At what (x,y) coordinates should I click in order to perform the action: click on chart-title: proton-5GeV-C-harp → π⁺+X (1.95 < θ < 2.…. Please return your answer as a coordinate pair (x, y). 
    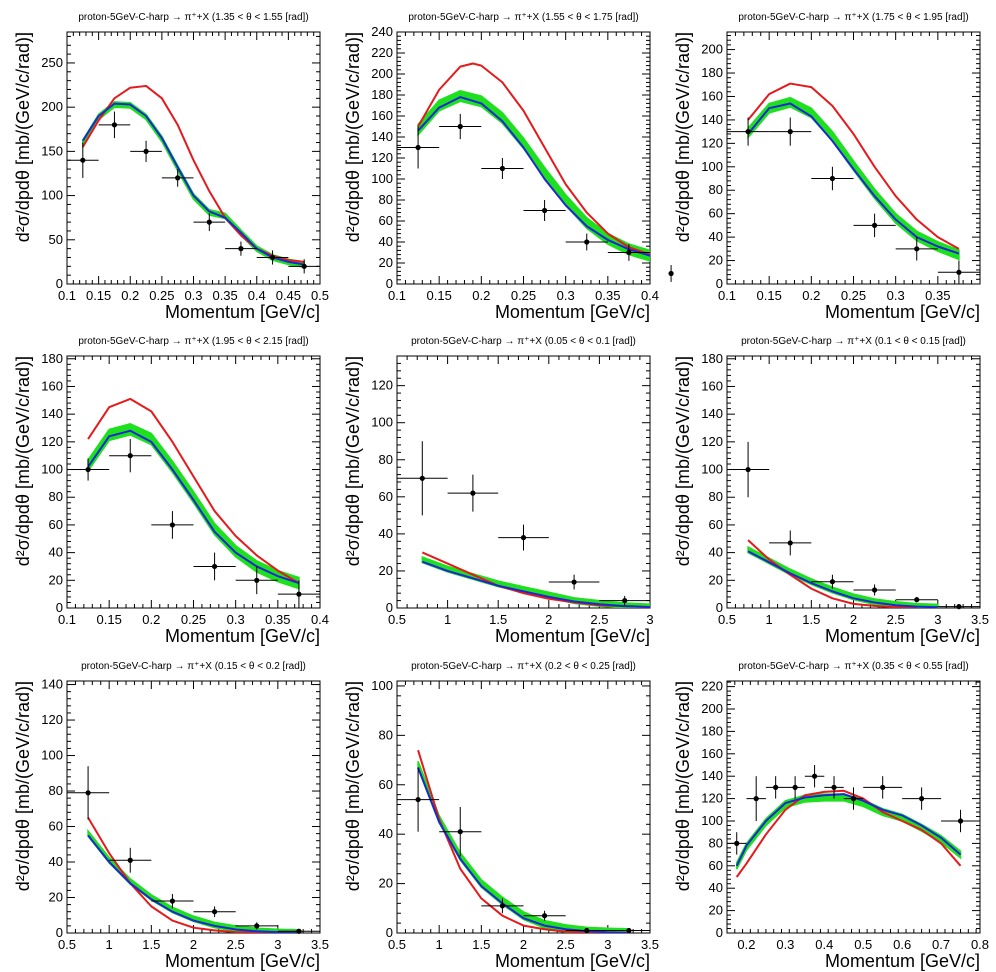
    Looking at the image, I should click on (193, 341).